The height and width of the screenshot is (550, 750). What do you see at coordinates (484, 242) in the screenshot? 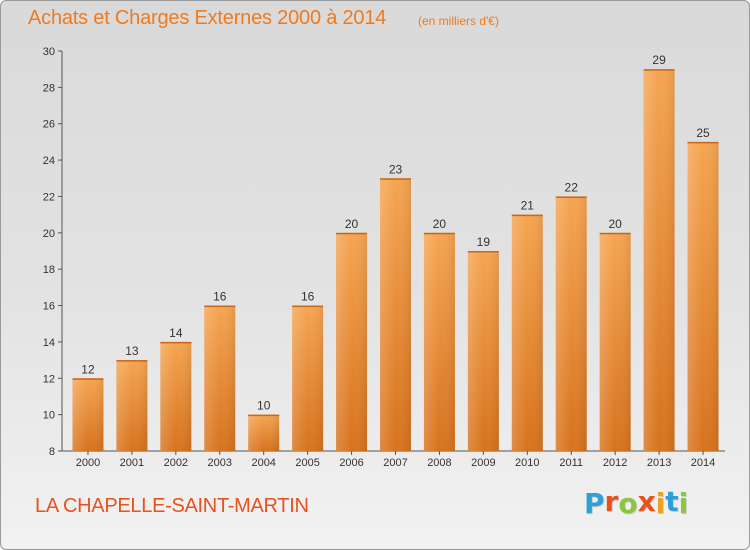
I see `bar-value-label: 19` at bounding box center [484, 242].